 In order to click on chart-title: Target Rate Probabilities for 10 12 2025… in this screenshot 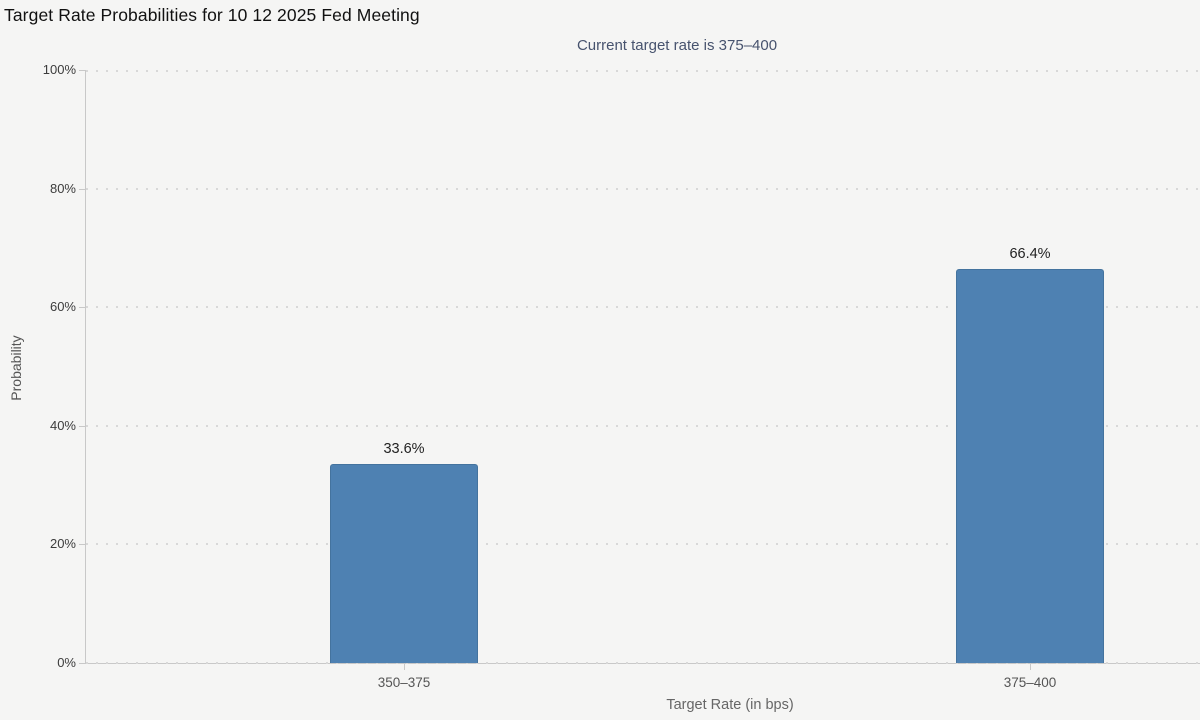, I will do `click(212, 15)`.